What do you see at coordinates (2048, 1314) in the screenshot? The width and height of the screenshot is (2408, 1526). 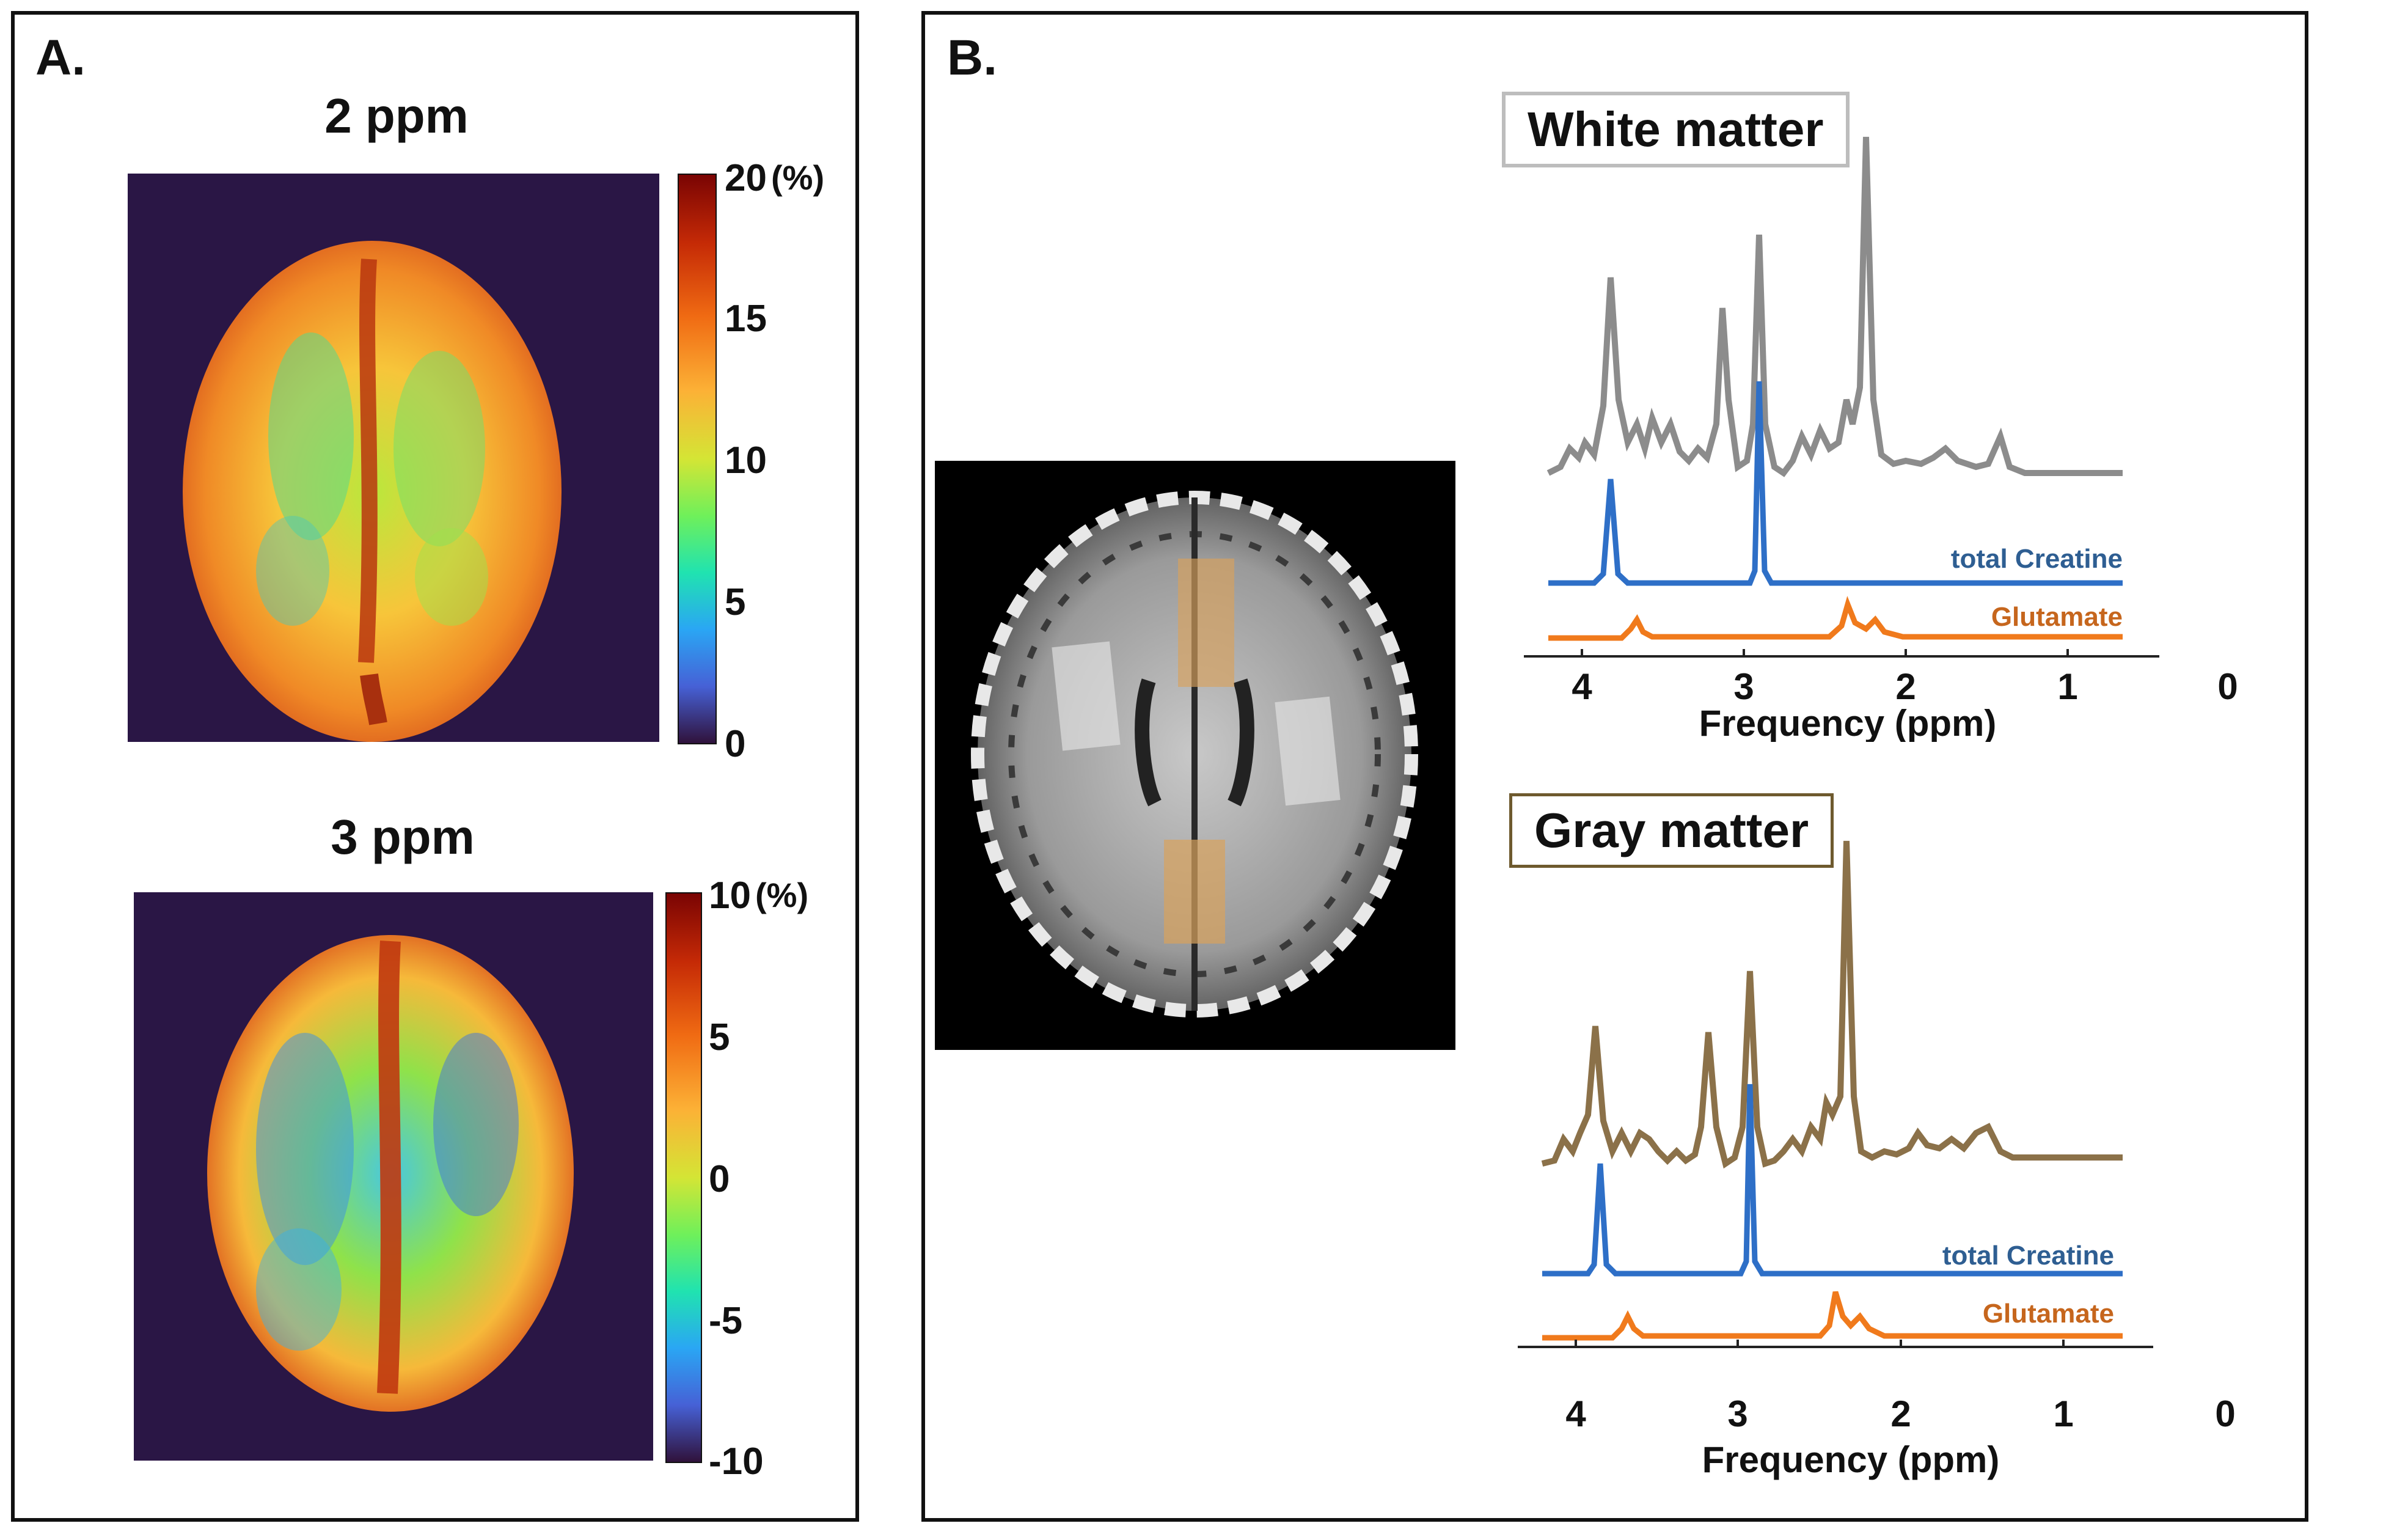 I see `gm-glutamate-label: Glutamate` at bounding box center [2048, 1314].